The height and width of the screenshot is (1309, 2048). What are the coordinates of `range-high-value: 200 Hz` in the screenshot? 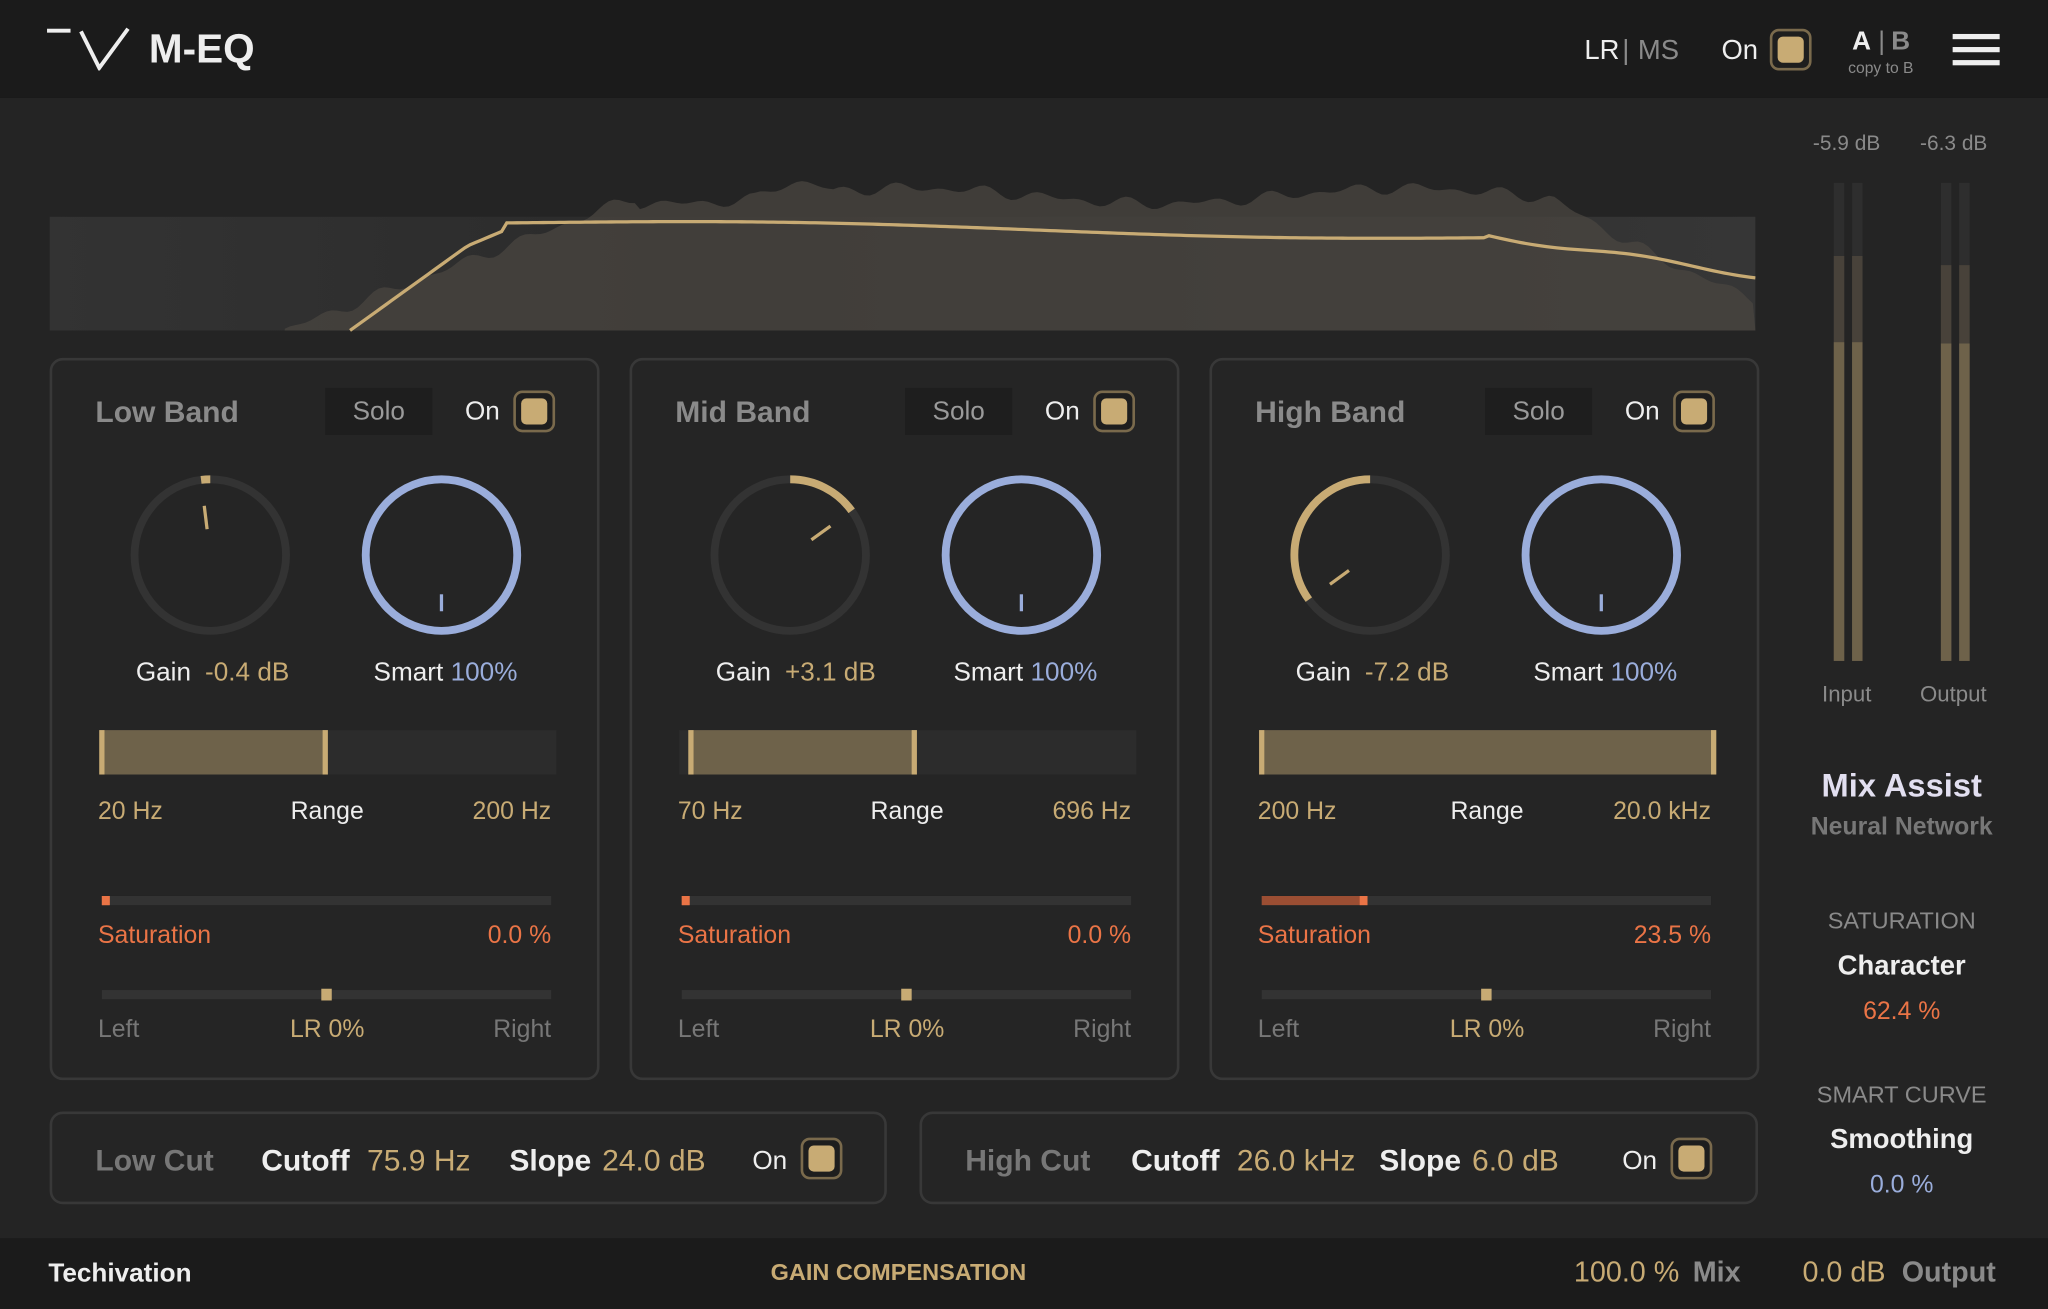 It's located at (512, 812).